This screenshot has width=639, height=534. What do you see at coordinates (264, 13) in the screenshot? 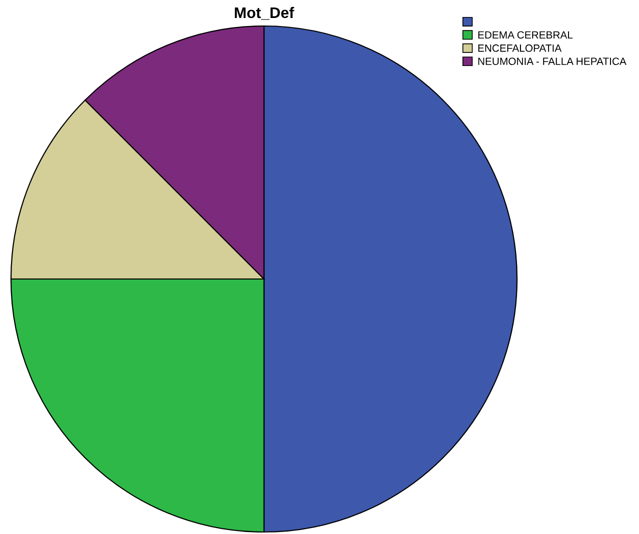
I see `chart-title: Mot_Def` at bounding box center [264, 13].